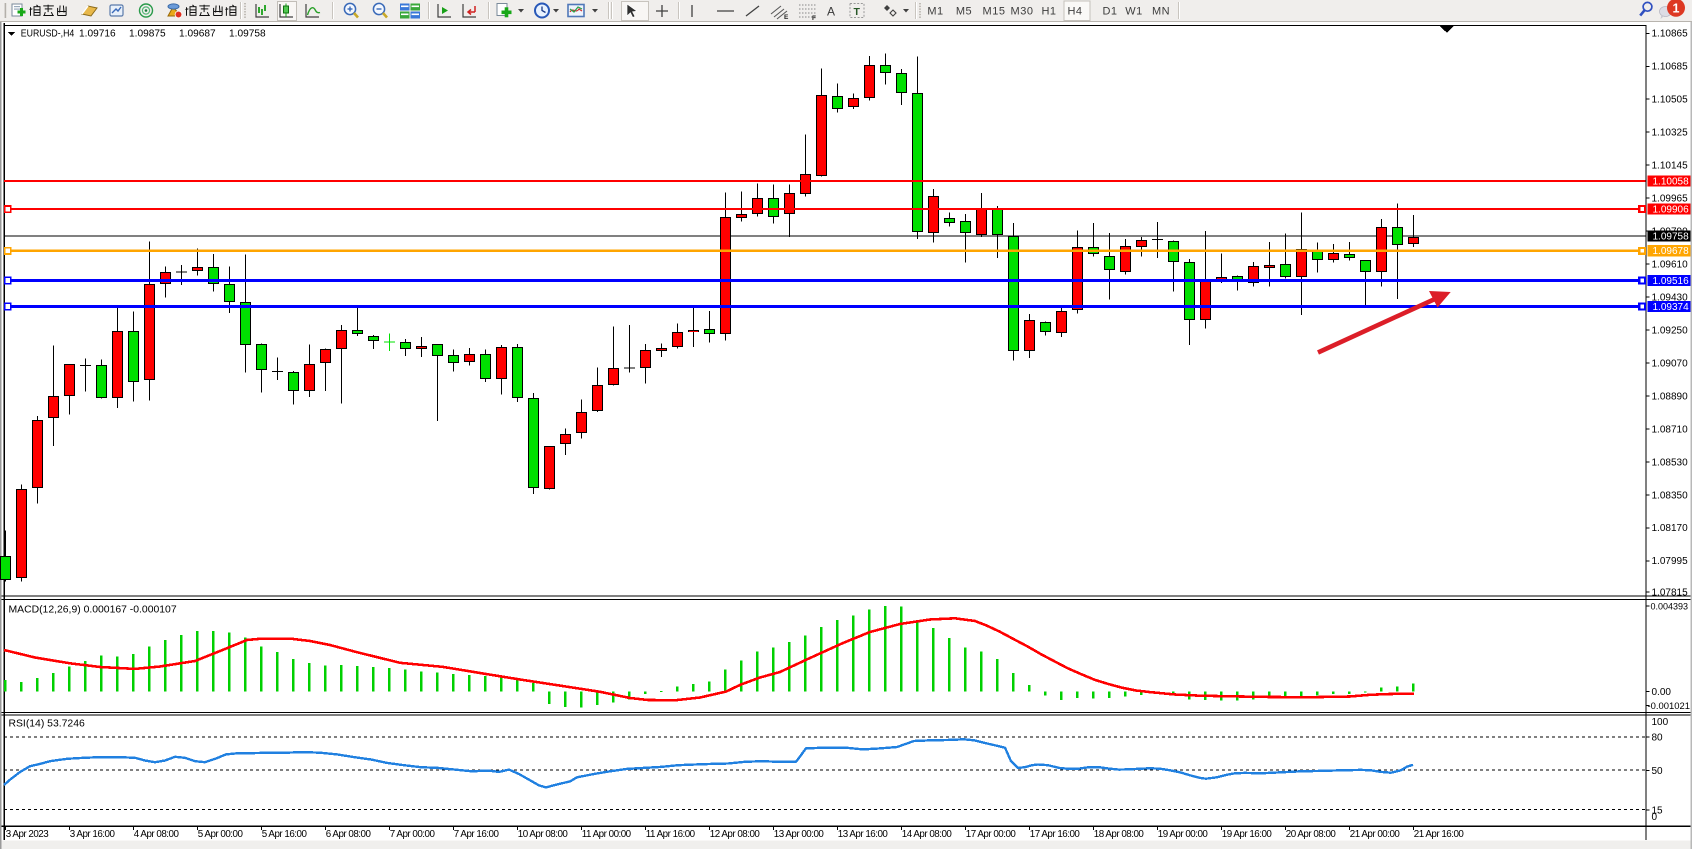 The image size is (1692, 849). Describe the element at coordinates (799, 834) in the screenshot. I see `svg-text: 13 Apr 00:00` at that location.